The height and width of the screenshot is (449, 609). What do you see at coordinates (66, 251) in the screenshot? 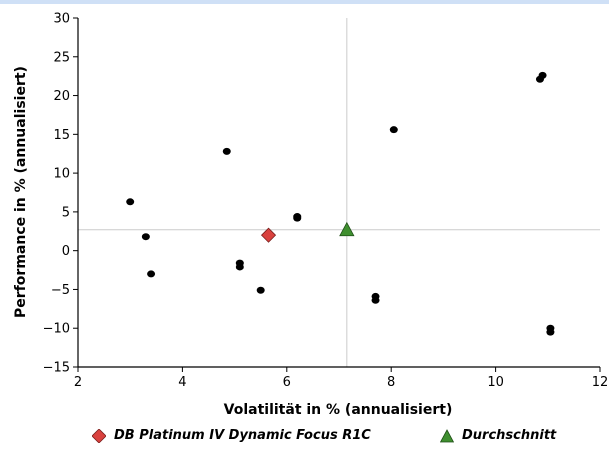
I see `y-tick-label: 0` at bounding box center [66, 251].